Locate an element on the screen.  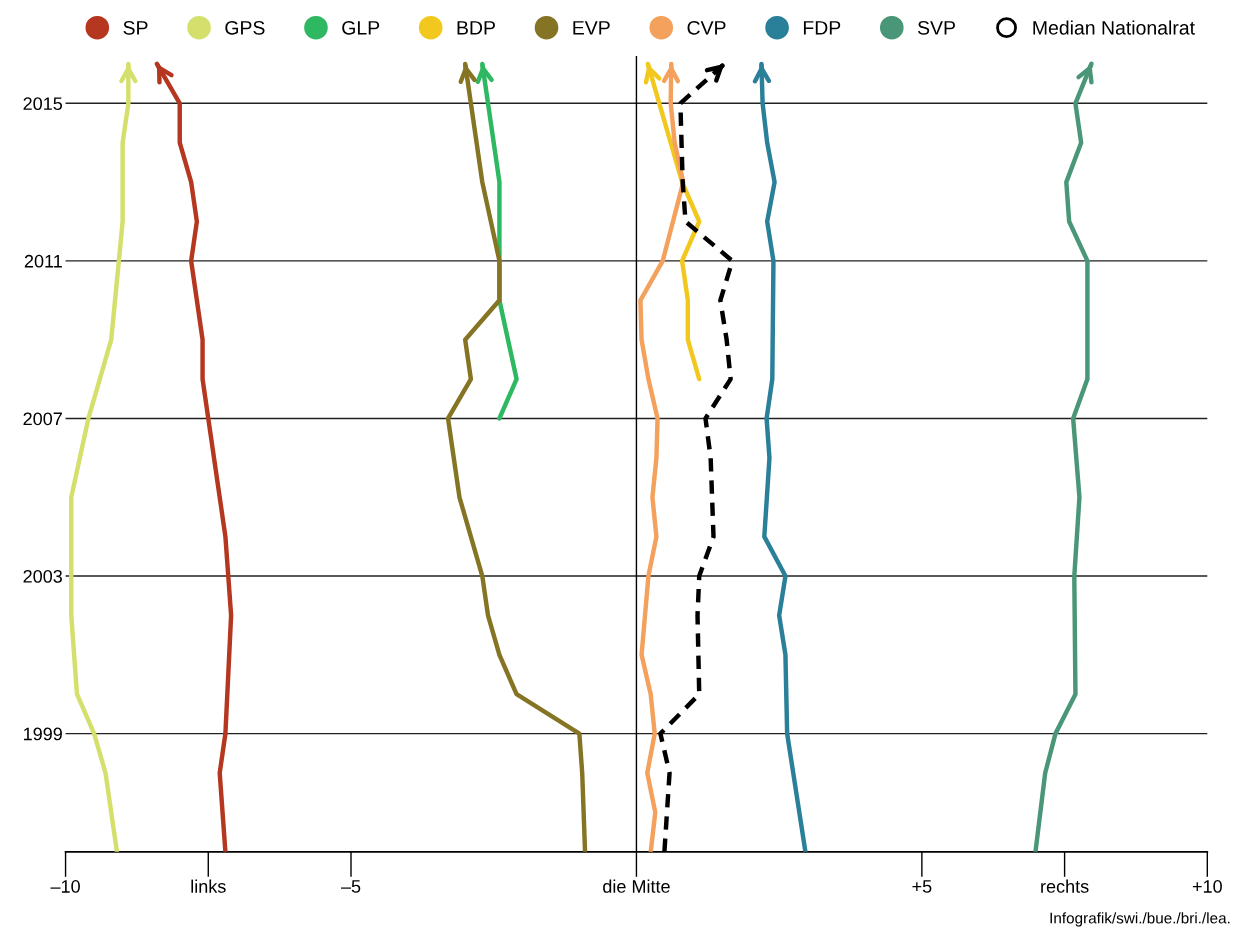
y-tick-label: 2007 is located at coordinates (42, 419).